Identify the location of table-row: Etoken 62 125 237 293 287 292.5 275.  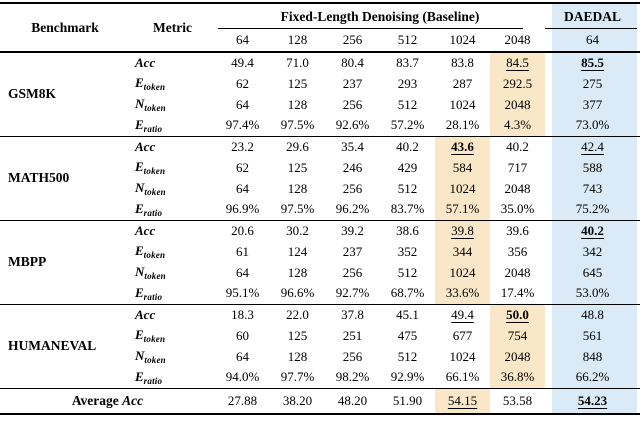
(320, 83).